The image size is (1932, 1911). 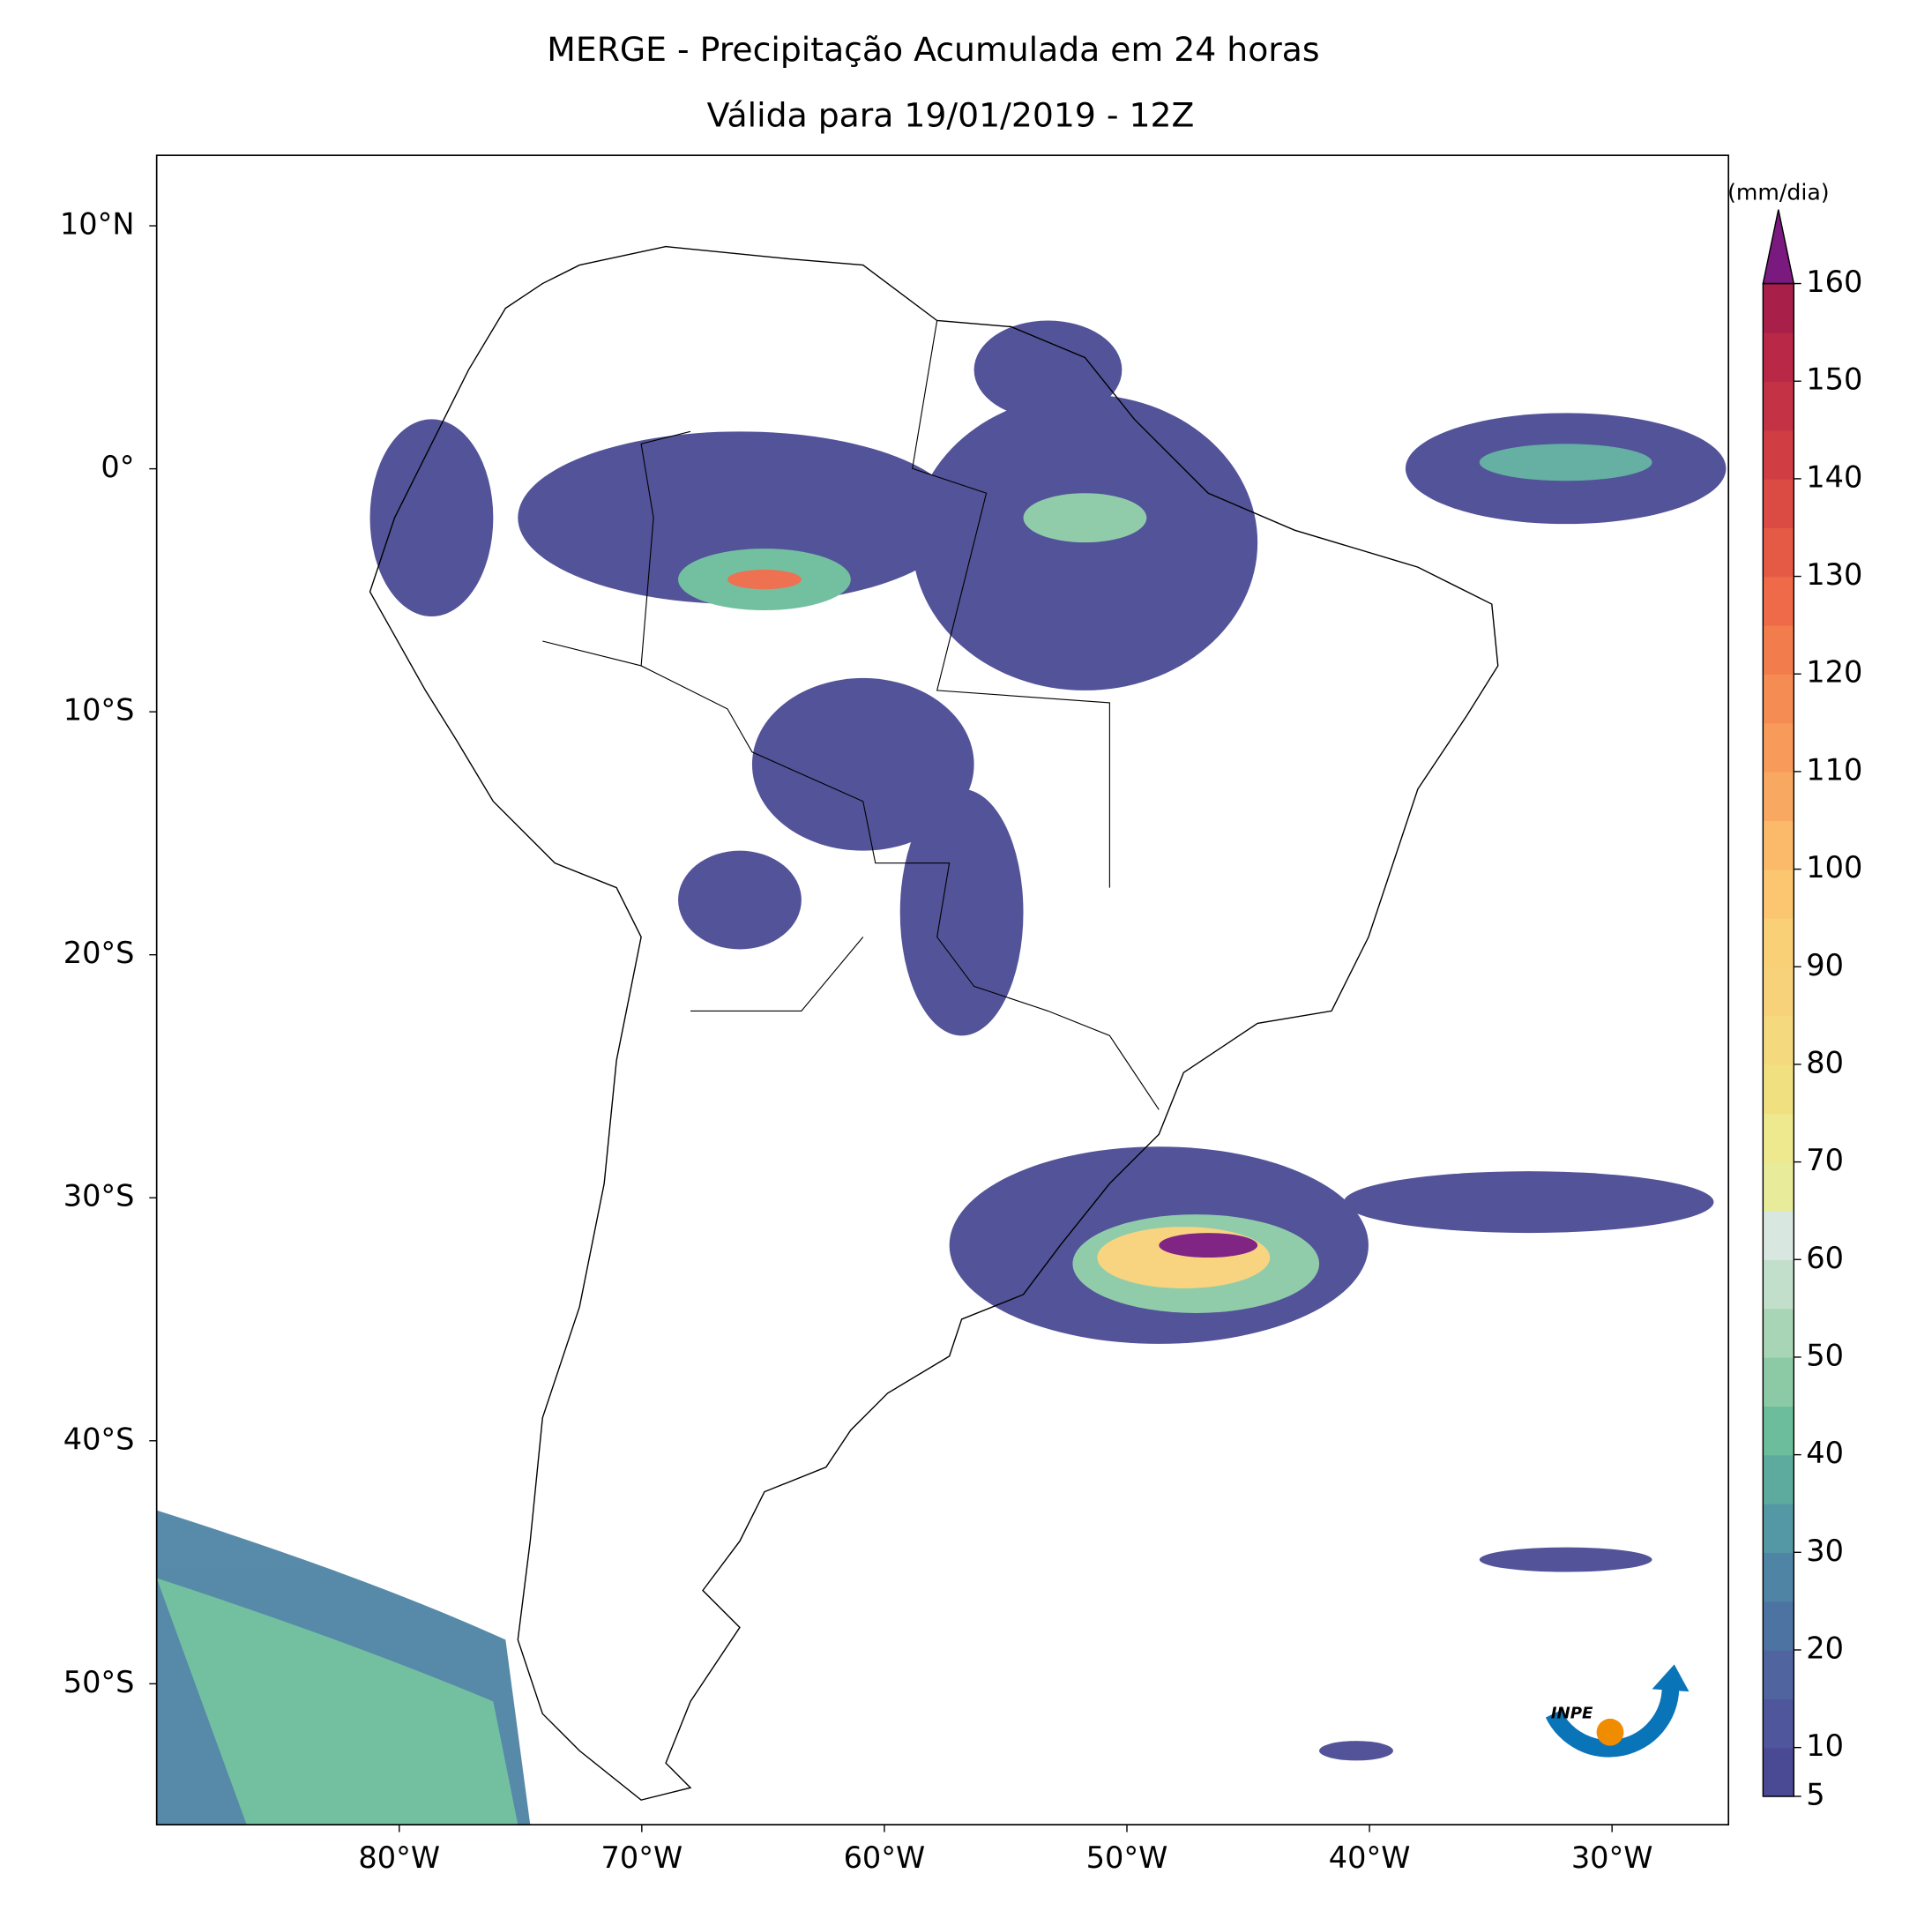 I want to click on colorbar-frame, so click(x=1778, y=1039).